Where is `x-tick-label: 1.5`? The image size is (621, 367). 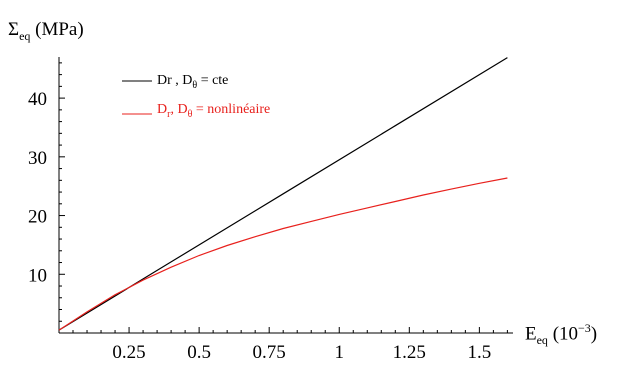 x-tick-label: 1.5 is located at coordinates (479, 352).